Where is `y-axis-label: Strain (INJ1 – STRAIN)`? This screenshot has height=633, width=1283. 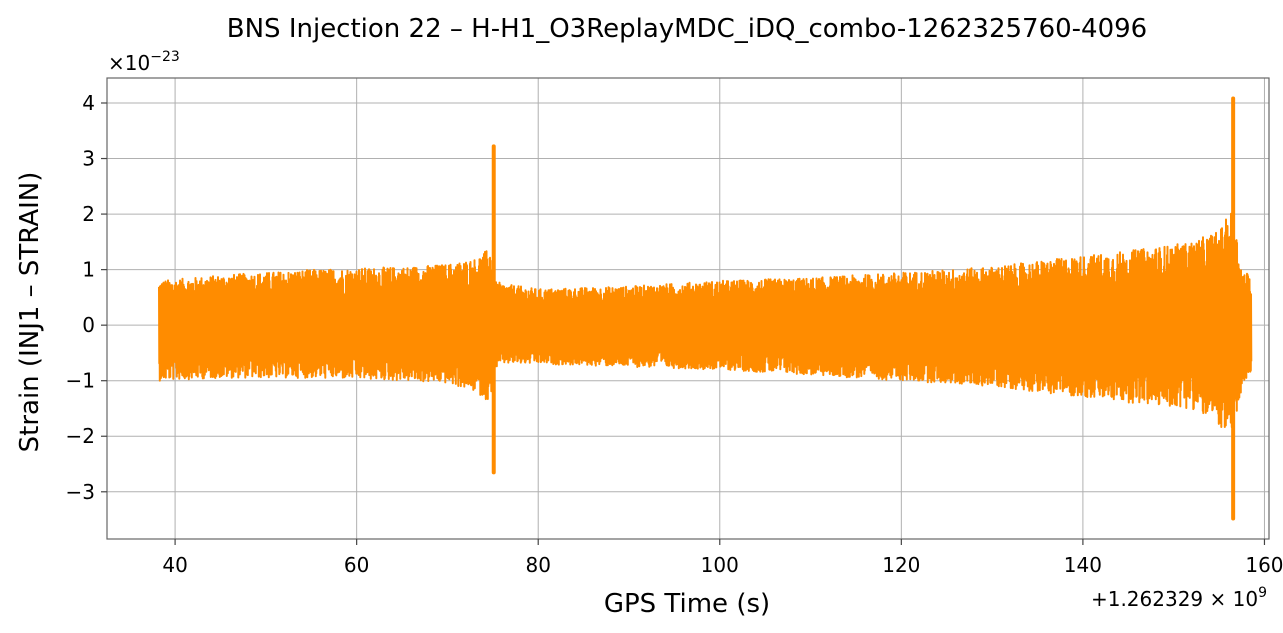 y-axis-label: Strain (INJ1 – STRAIN) is located at coordinates (30, 312).